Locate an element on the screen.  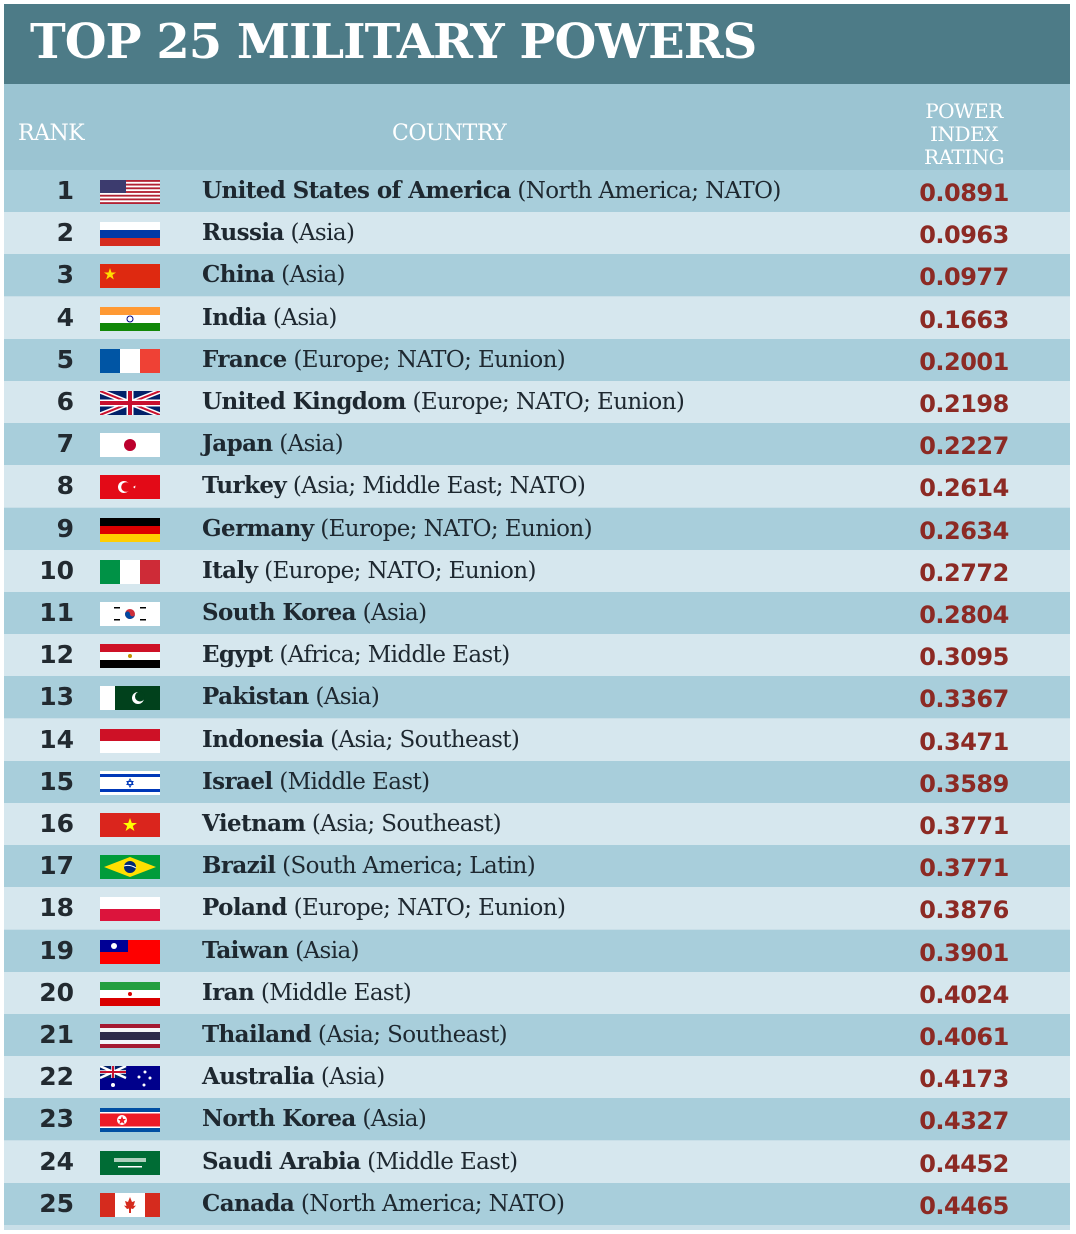
country-name: United States of America is located at coordinates (356, 190).